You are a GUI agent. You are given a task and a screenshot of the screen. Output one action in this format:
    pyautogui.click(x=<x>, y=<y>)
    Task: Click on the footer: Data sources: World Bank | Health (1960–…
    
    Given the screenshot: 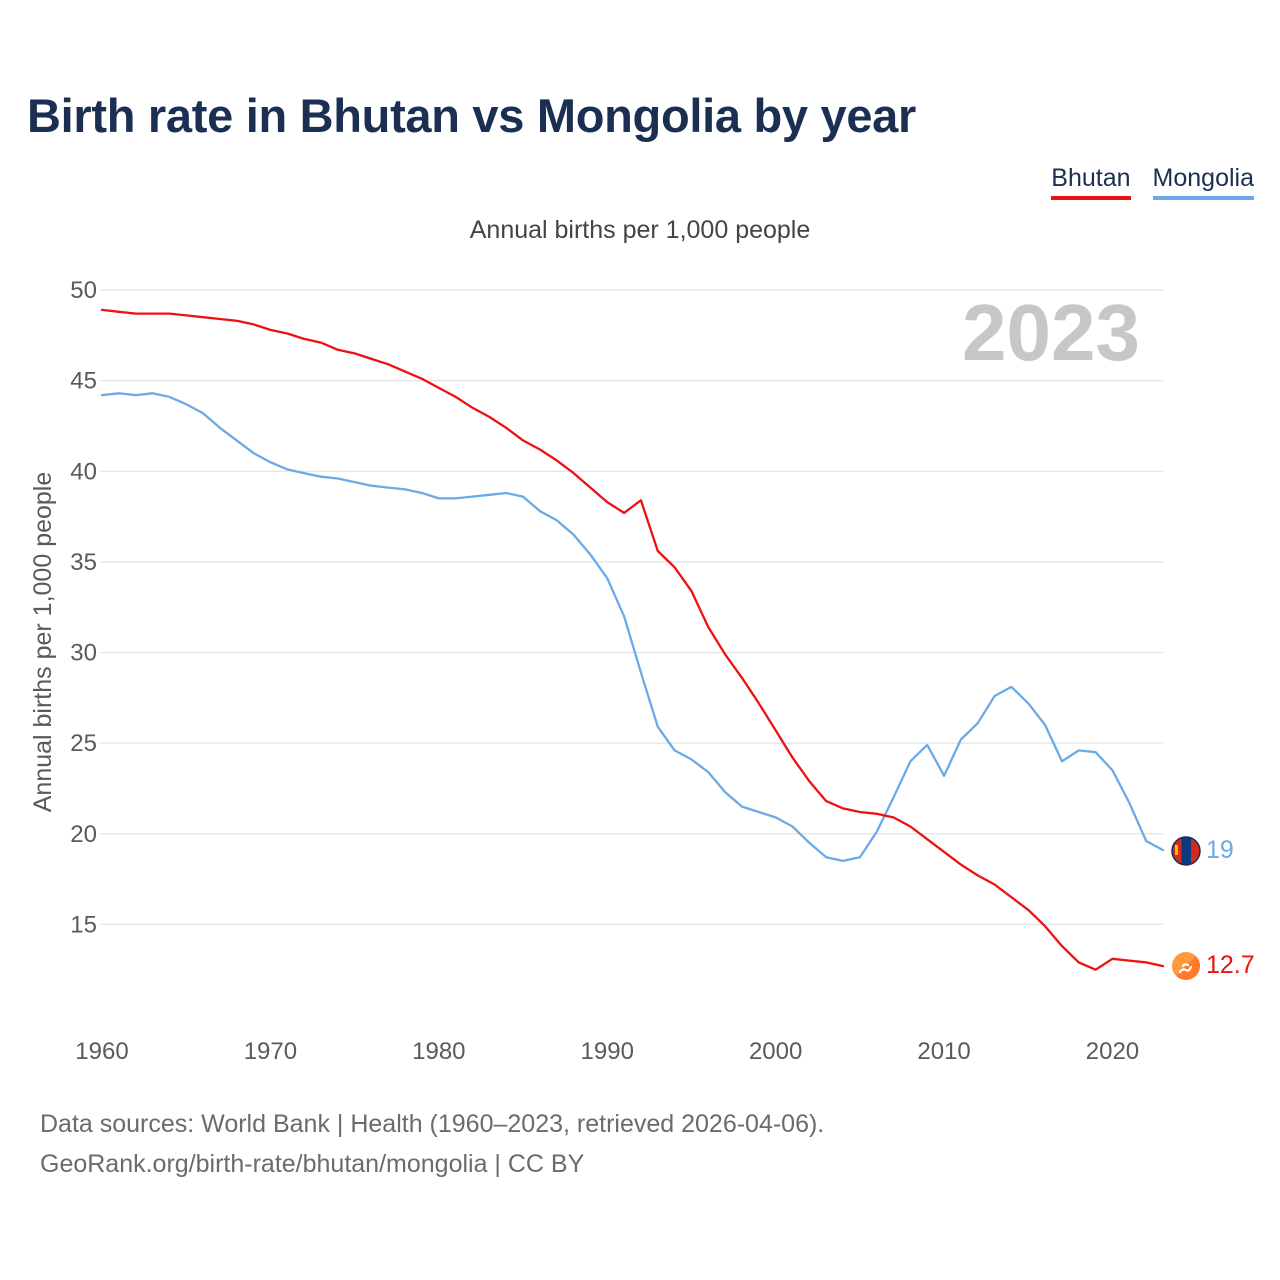 What is the action you would take?
    pyautogui.click(x=432, y=1144)
    